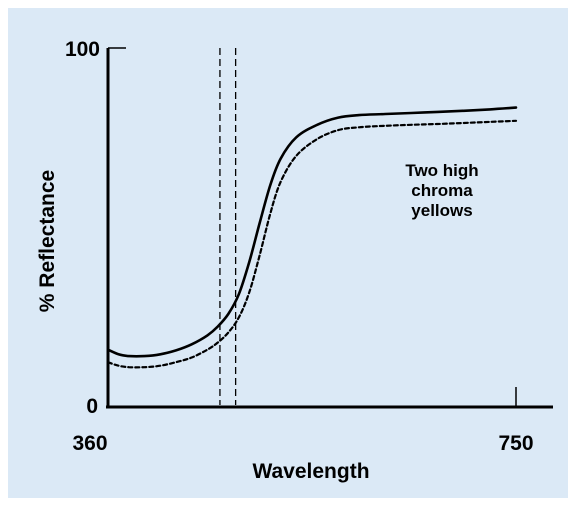 The width and height of the screenshot is (576, 506). I want to click on y-axis-title: % Reflectance, so click(47, 241).